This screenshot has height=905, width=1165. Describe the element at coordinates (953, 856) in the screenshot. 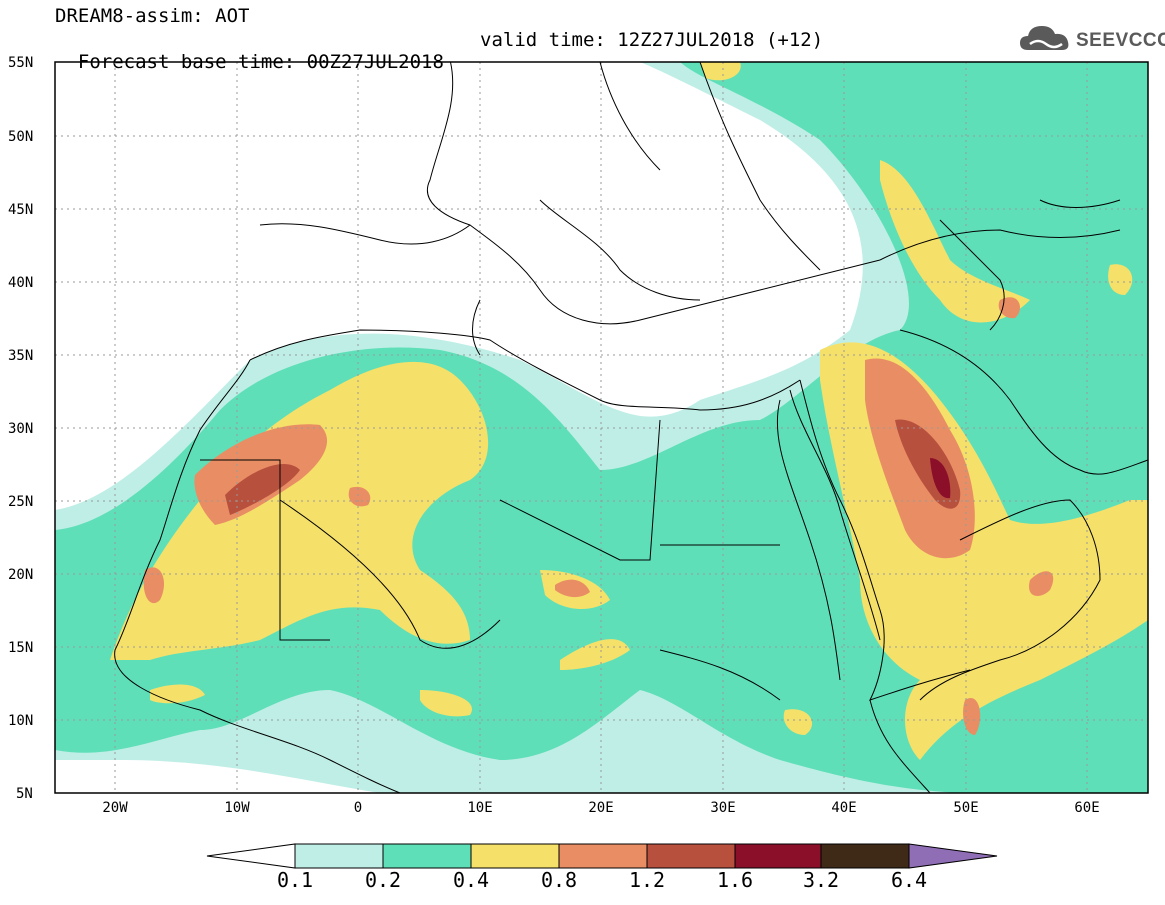

I see `colorbar-high-extension` at that location.